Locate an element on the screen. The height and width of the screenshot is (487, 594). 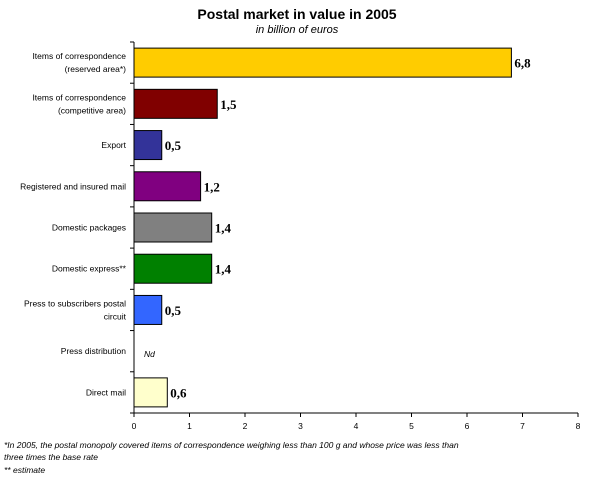
x-tick-label: 5 is located at coordinates (411, 426).